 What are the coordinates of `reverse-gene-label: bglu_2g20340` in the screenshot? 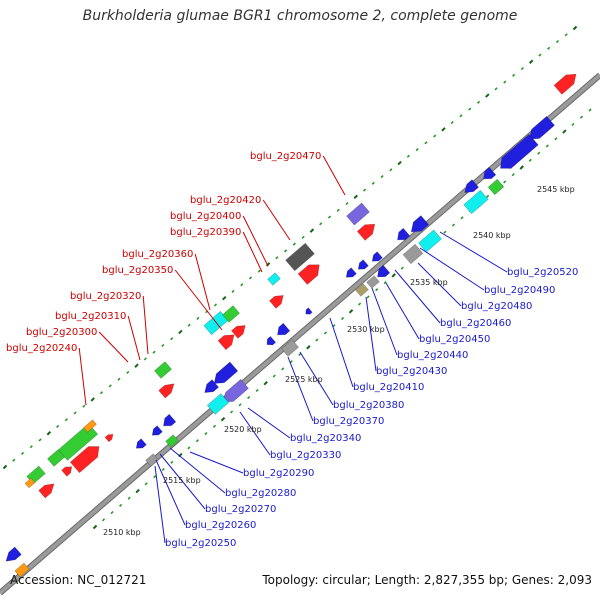 It's located at (325, 438).